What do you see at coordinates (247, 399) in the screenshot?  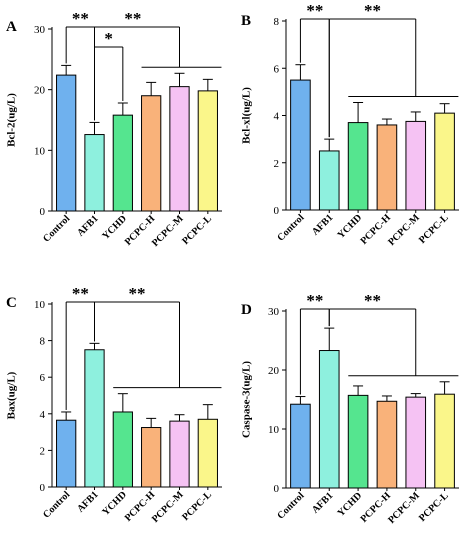 I see `y-axis-label: Caspase-3(ug/L)` at bounding box center [247, 399].